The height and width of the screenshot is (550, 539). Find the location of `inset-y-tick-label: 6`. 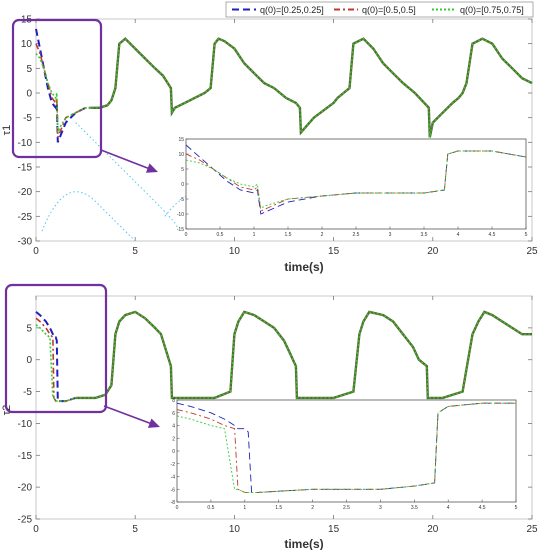

inset-y-tick-label: 6 is located at coordinates (173, 414).